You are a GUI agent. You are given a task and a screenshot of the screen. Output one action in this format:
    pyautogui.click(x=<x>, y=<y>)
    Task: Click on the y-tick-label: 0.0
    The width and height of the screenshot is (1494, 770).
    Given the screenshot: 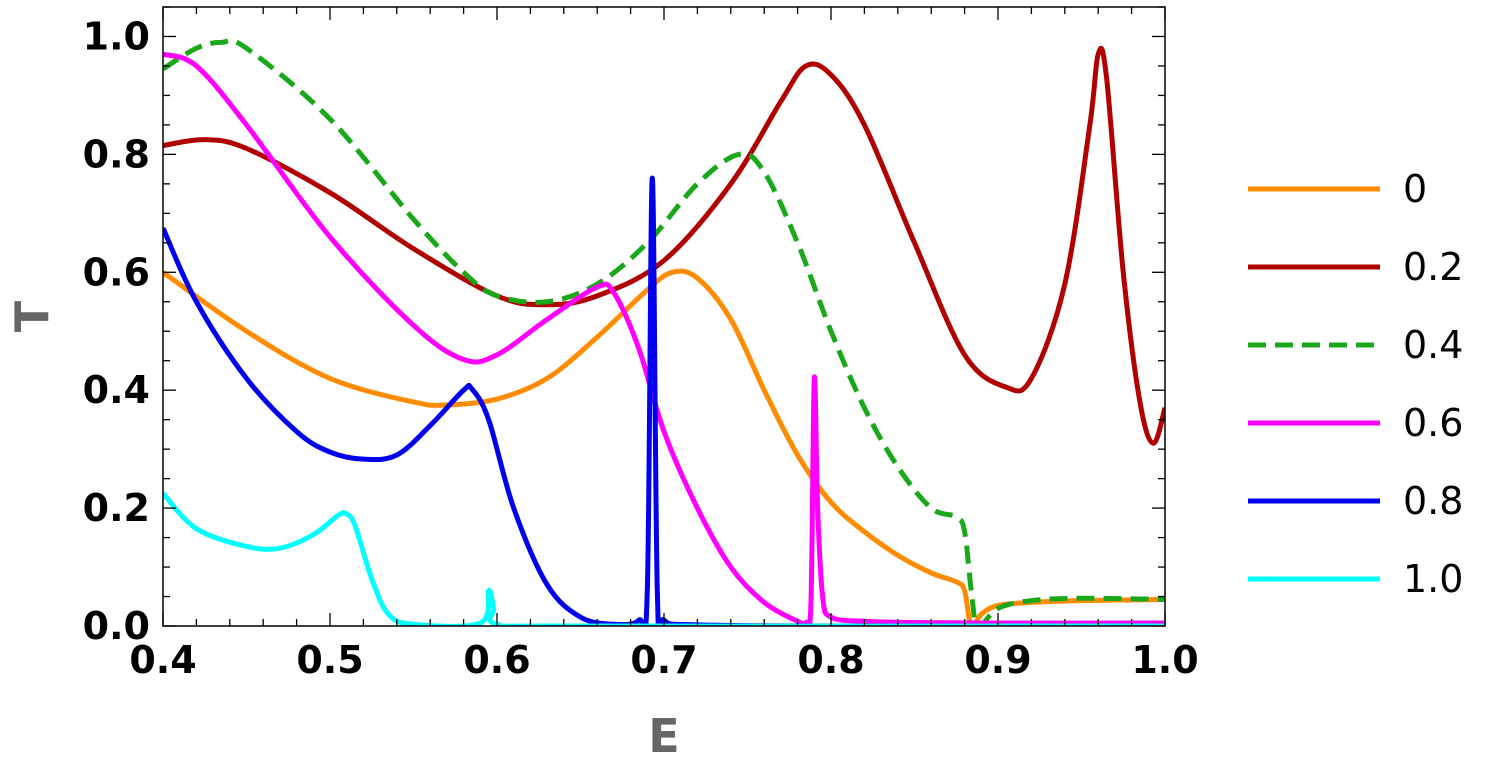 What is the action you would take?
    pyautogui.click(x=116, y=626)
    